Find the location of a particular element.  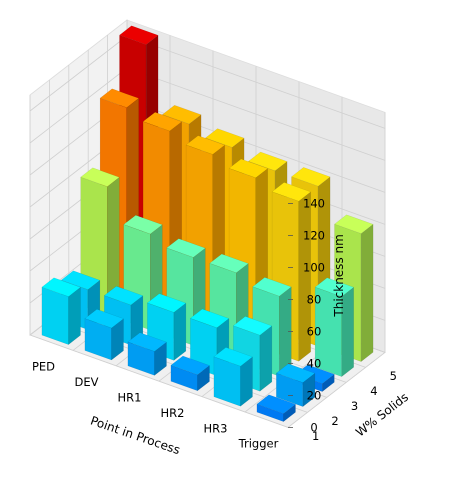

x-tick-label: HR3 is located at coordinates (216, 428).